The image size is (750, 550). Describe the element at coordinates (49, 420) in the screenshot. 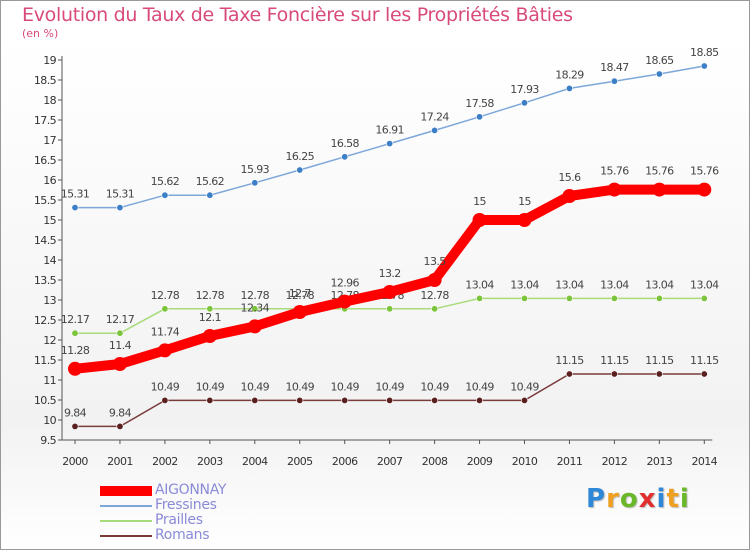

I see `y-tick-label: 10` at that location.